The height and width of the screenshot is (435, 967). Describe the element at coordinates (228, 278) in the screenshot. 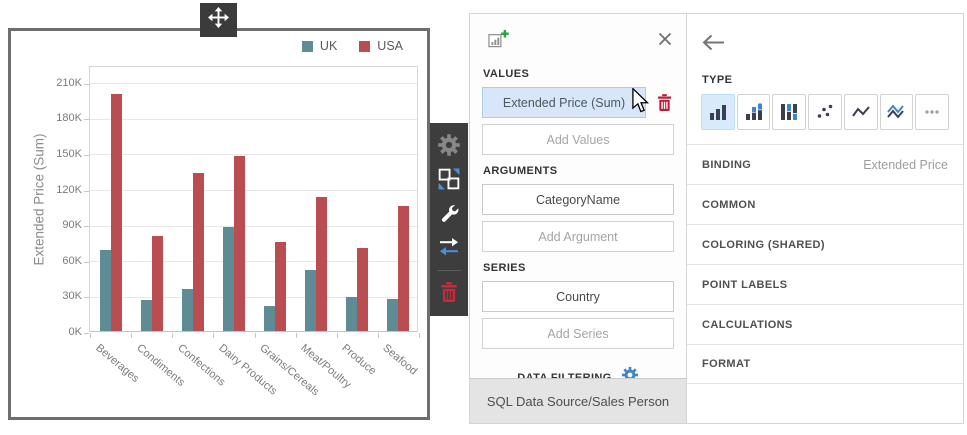

I see `bar-uk-dairy-products` at that location.